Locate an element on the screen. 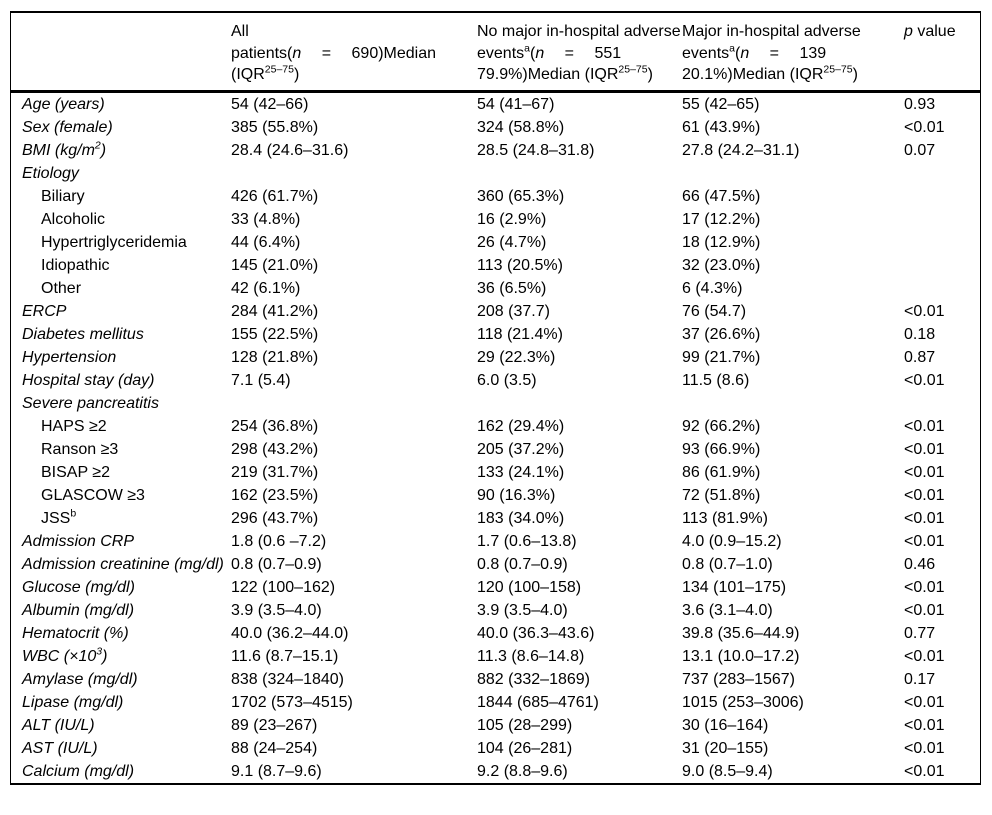 The width and height of the screenshot is (992, 815). cell-all-patients: 426 (61.7%) is located at coordinates (275, 196).